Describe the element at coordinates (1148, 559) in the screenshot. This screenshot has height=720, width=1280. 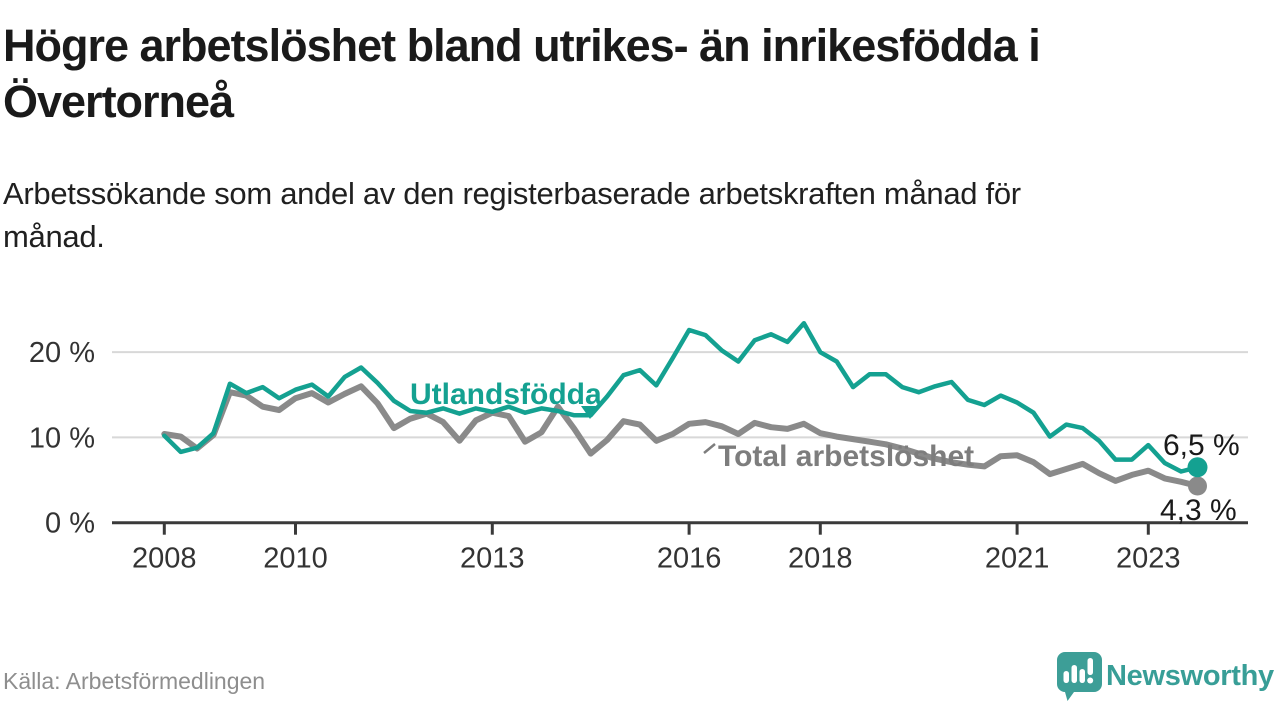
I see `x-tick-label: 2023` at that location.